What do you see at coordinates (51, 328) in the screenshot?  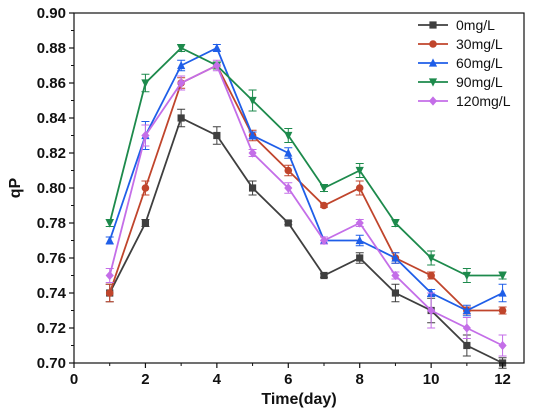 I see `y-tick-label: 0.72` at bounding box center [51, 328].